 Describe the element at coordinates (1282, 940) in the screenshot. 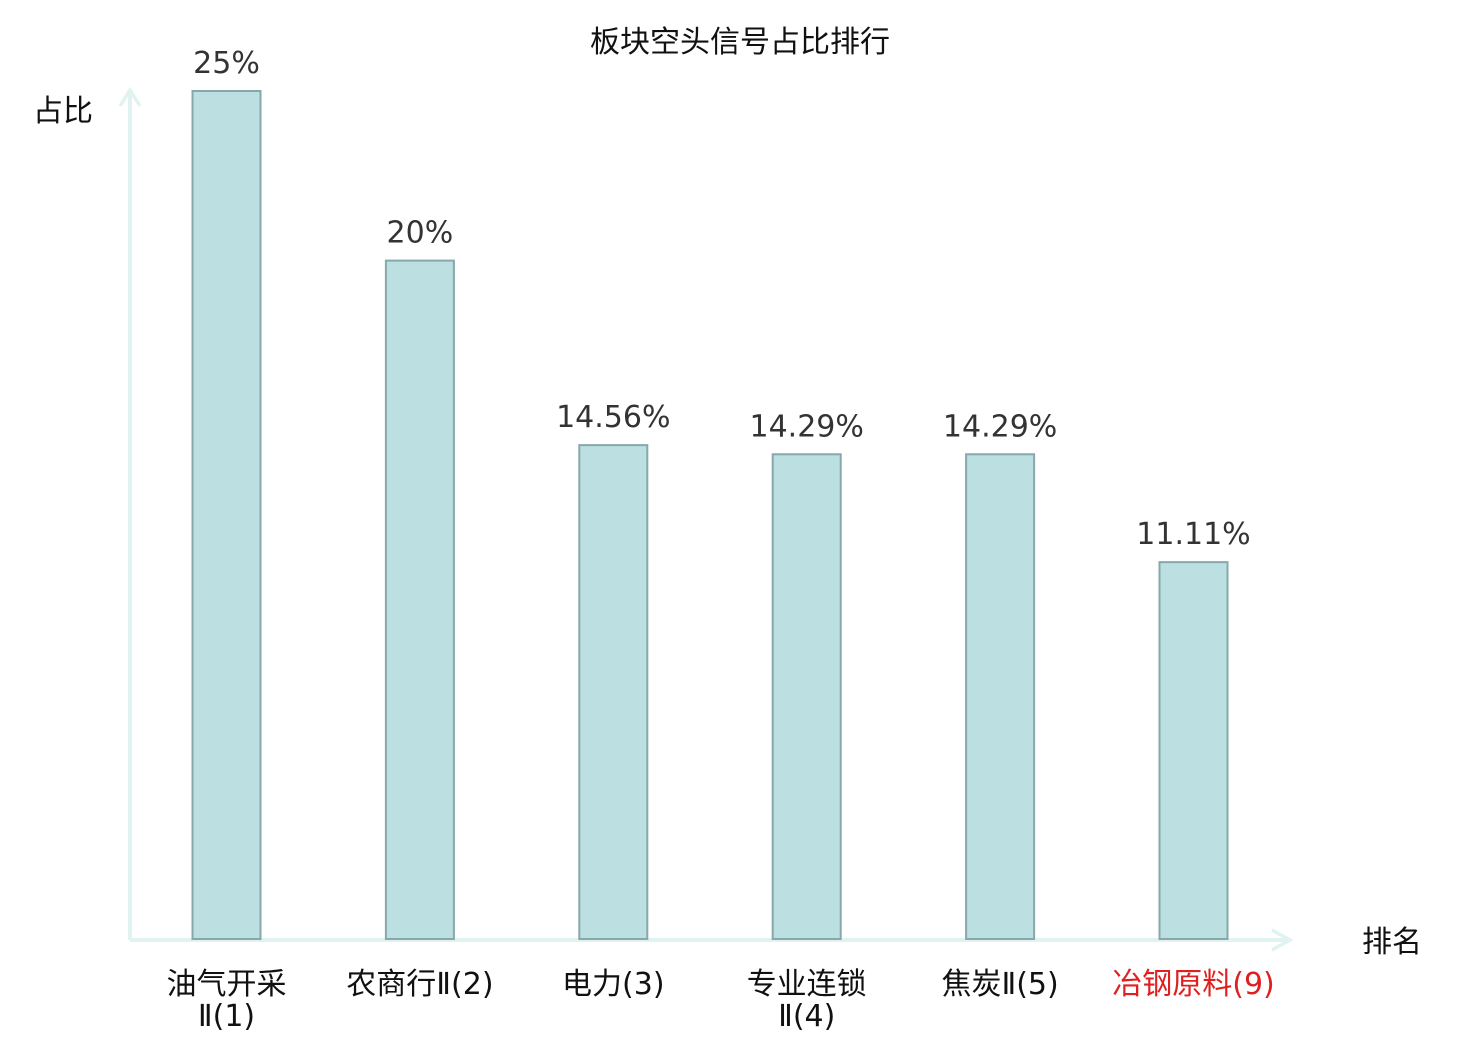

I see `x-axis-arrow` at that location.